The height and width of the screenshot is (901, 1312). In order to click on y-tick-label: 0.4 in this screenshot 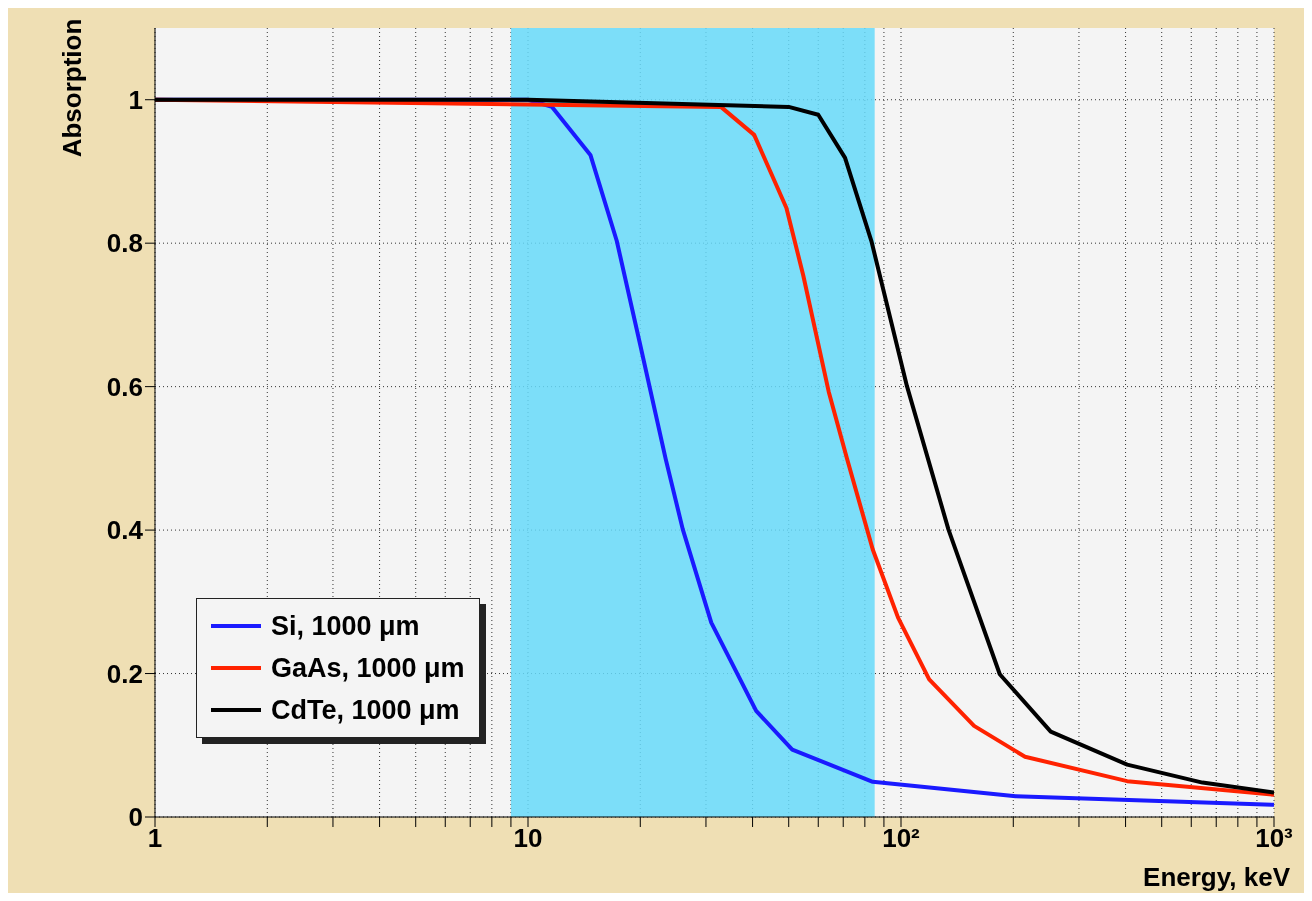, I will do `click(125, 530)`.